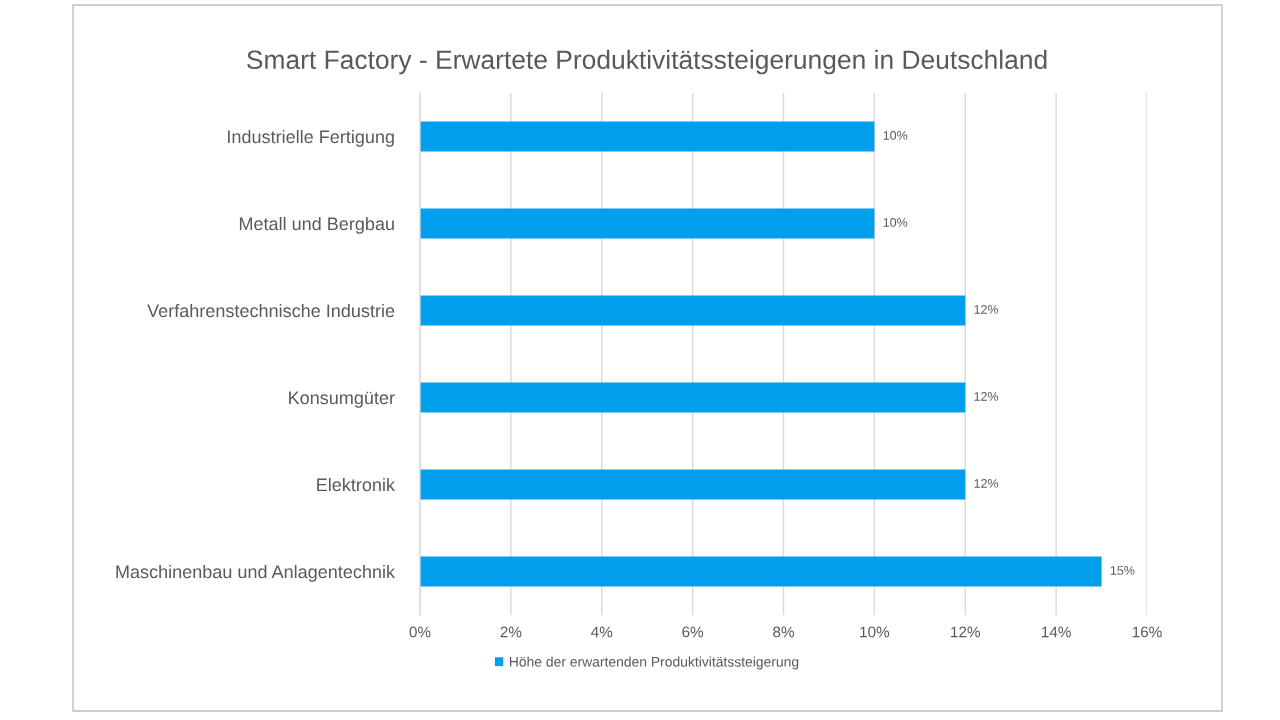  Describe the element at coordinates (602, 632) in the screenshot. I see `x-tick-label: 4%` at that location.